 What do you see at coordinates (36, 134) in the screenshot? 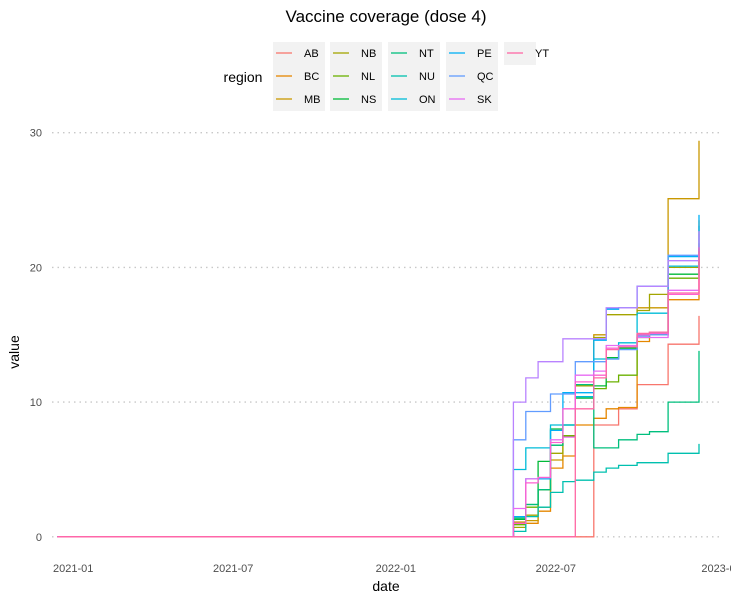
I see `y-tick-label: 30` at bounding box center [36, 134].